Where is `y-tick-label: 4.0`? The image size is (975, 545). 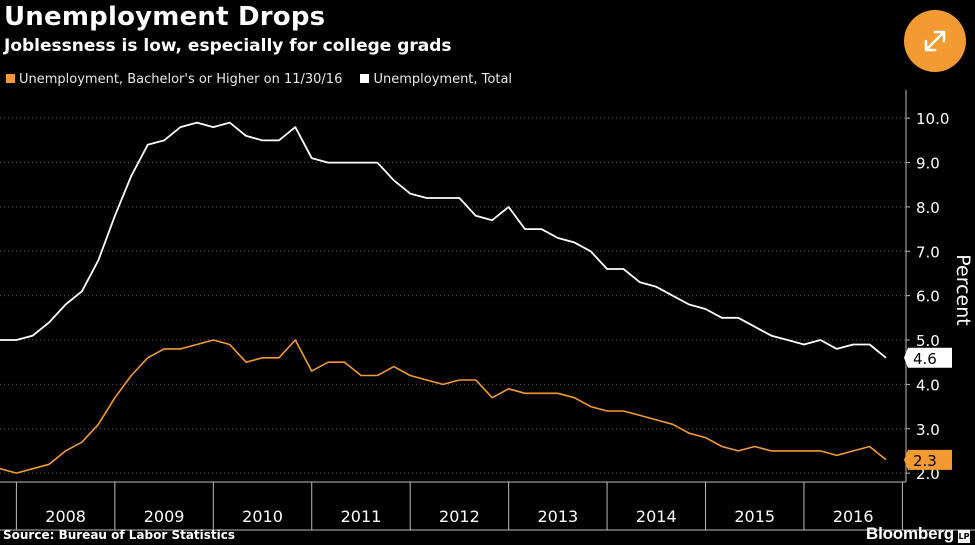 y-tick-label: 4.0 is located at coordinates (928, 385).